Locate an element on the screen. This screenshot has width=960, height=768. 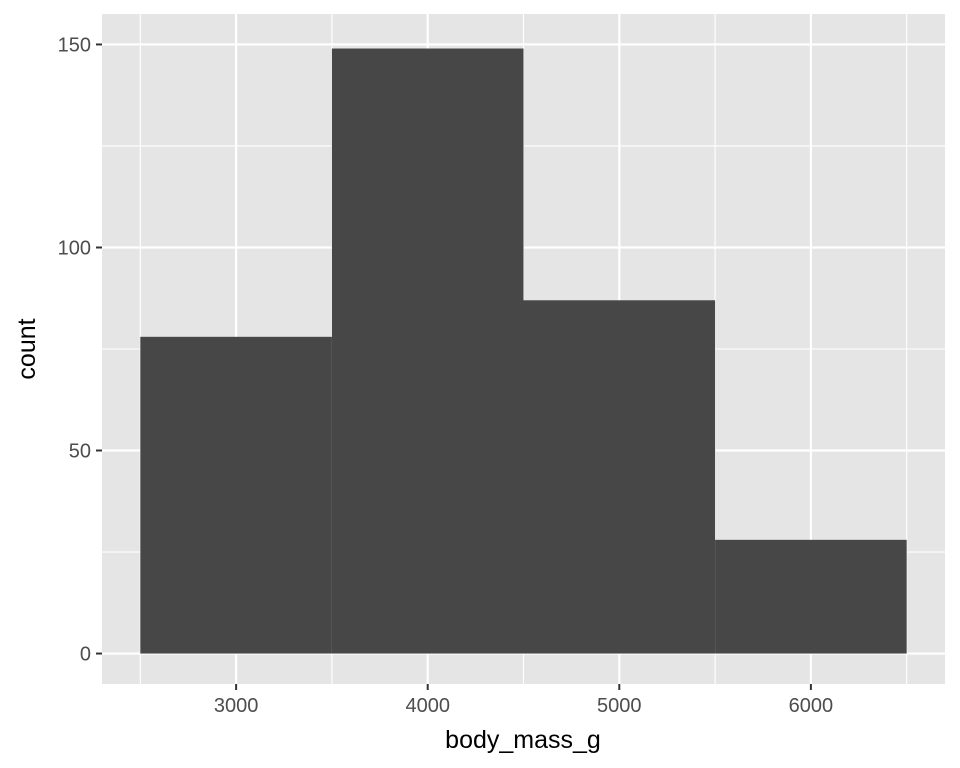
x-axis: 3000 4000 5000 6000 is located at coordinates (523, 700).